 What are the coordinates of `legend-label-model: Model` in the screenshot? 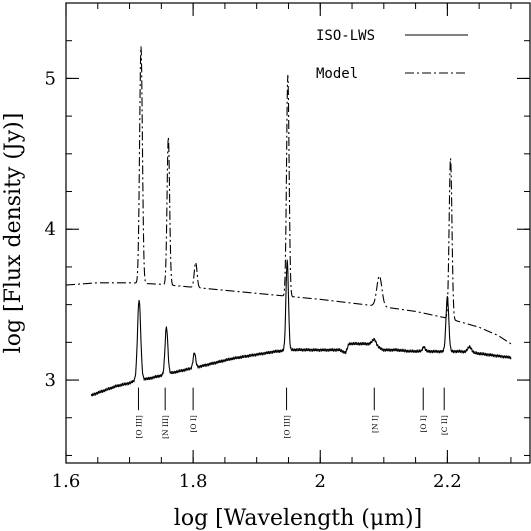 It's located at (337, 74).